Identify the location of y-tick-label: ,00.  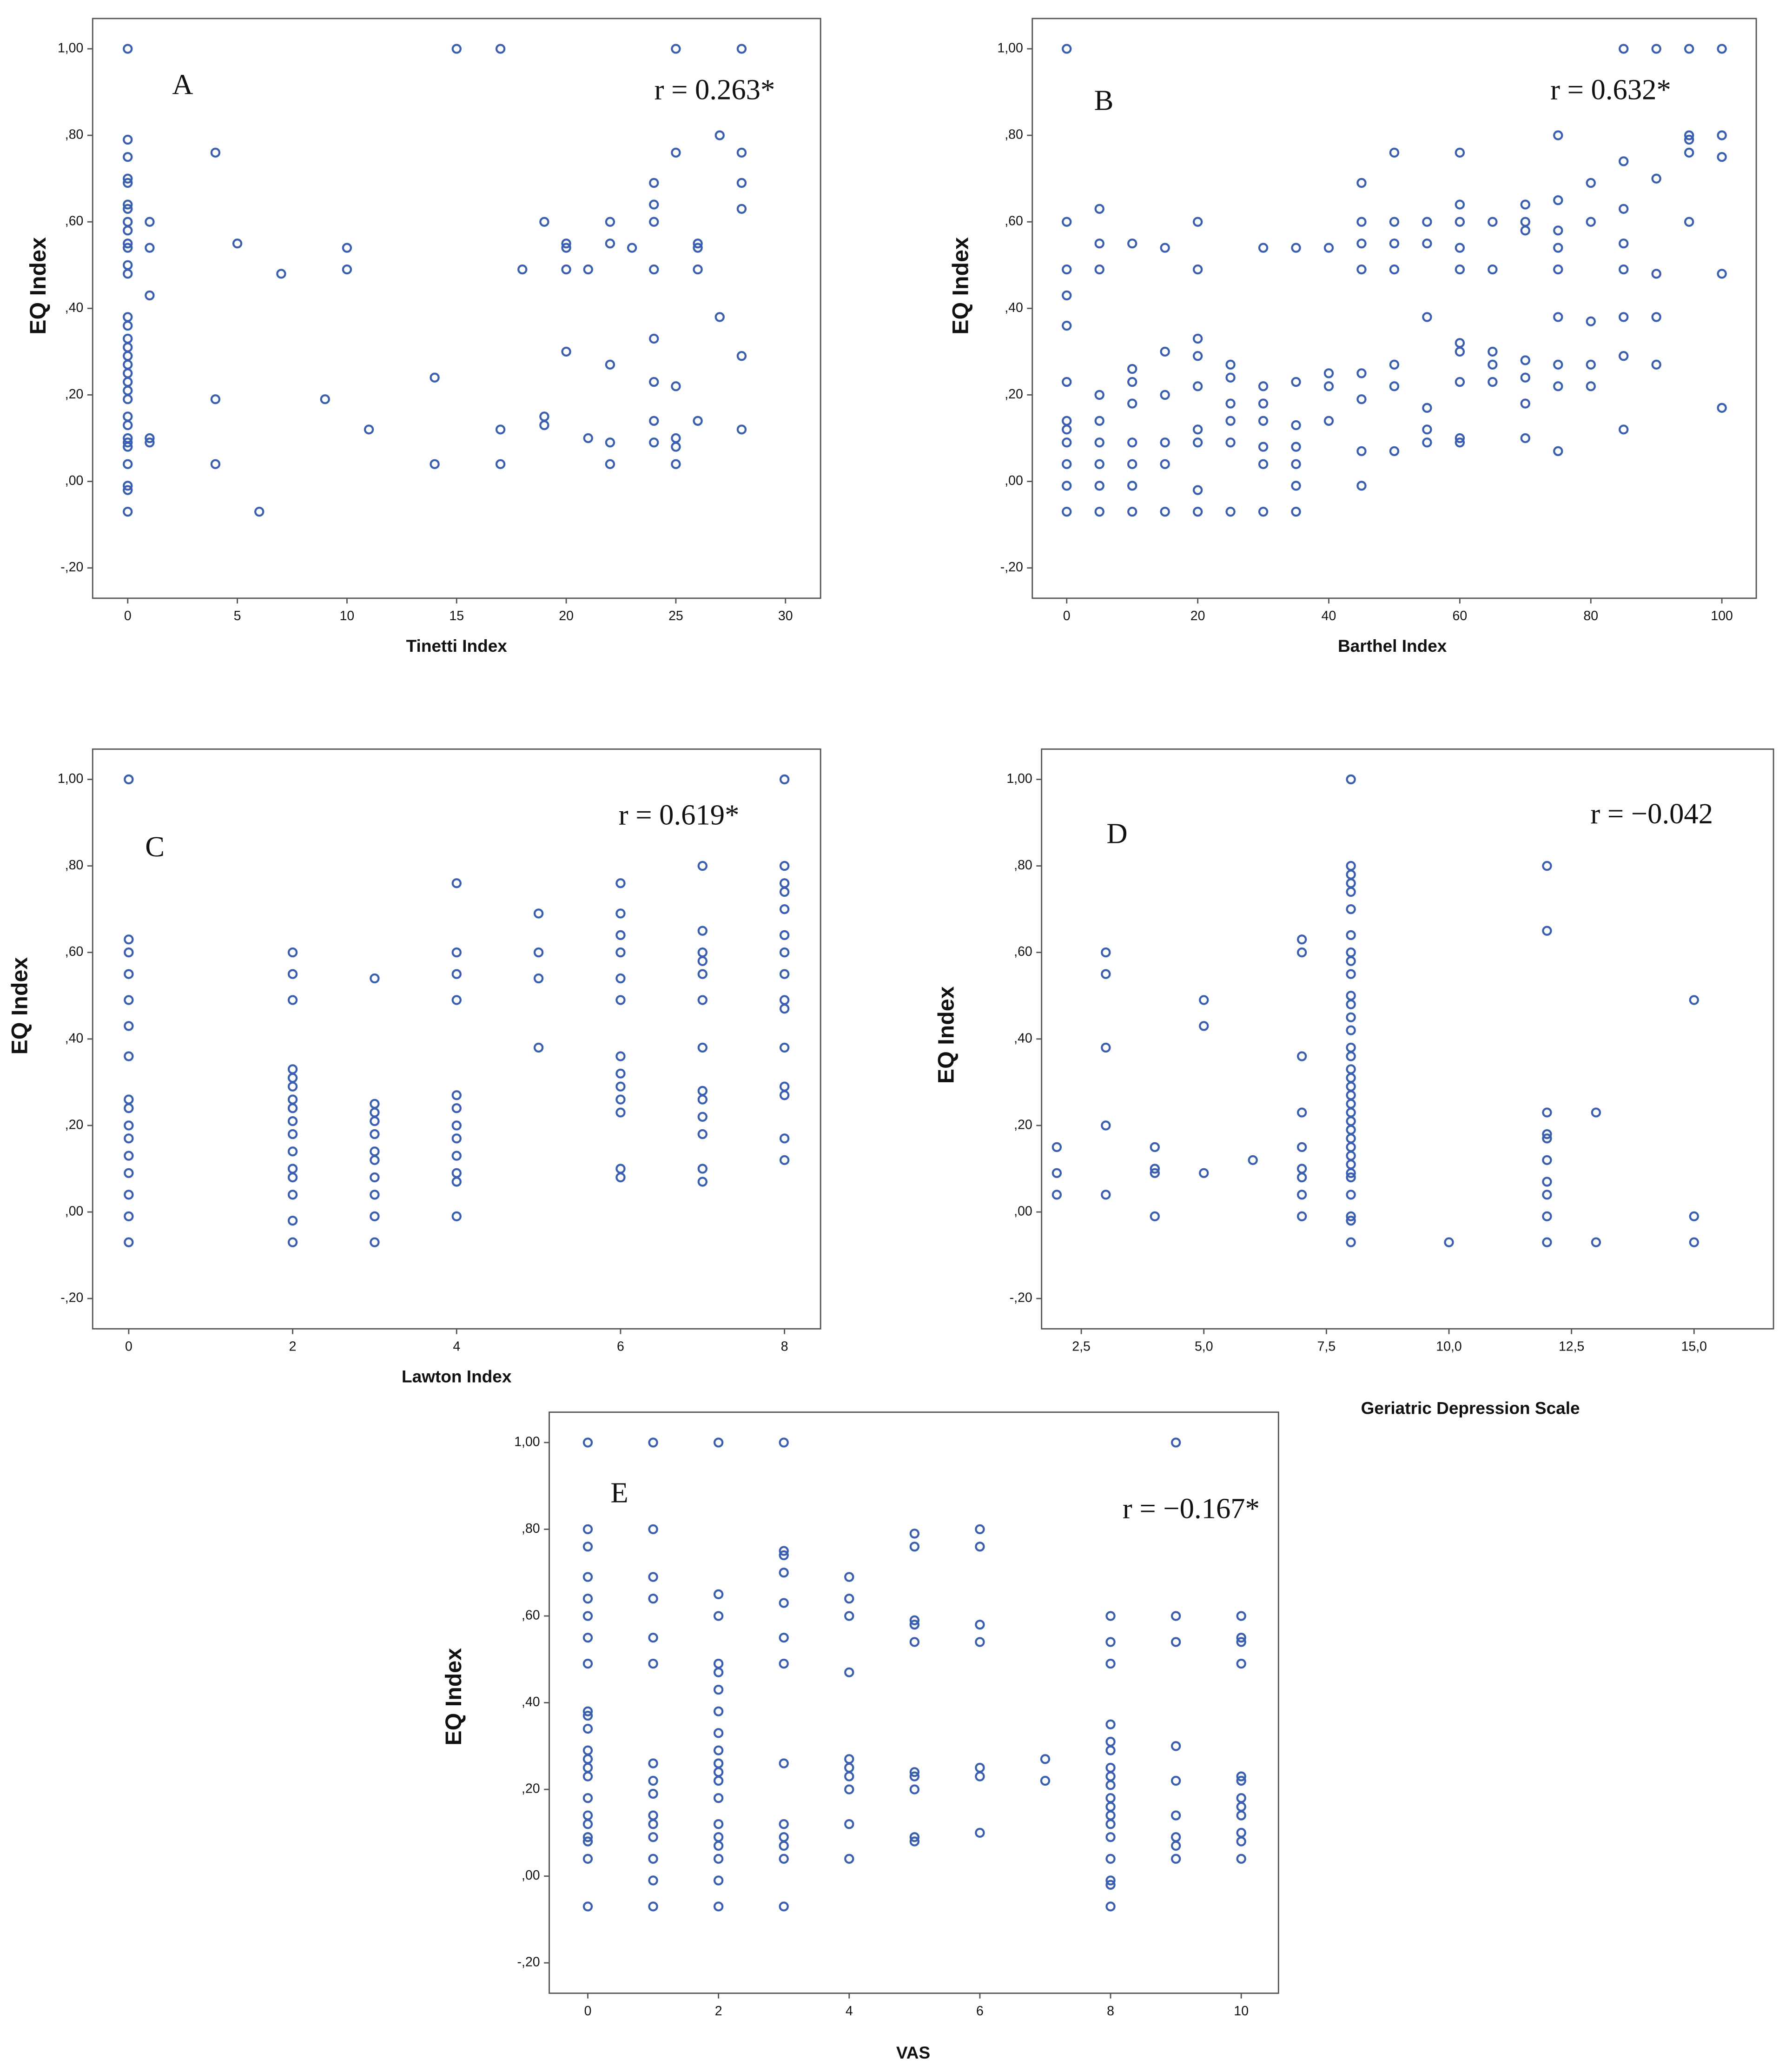
(1014, 480).